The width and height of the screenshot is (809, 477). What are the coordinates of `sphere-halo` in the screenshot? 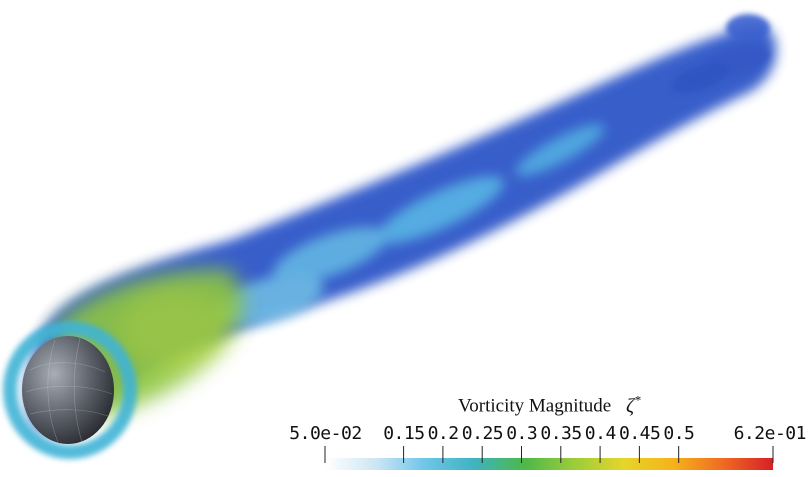 It's located at (70, 390).